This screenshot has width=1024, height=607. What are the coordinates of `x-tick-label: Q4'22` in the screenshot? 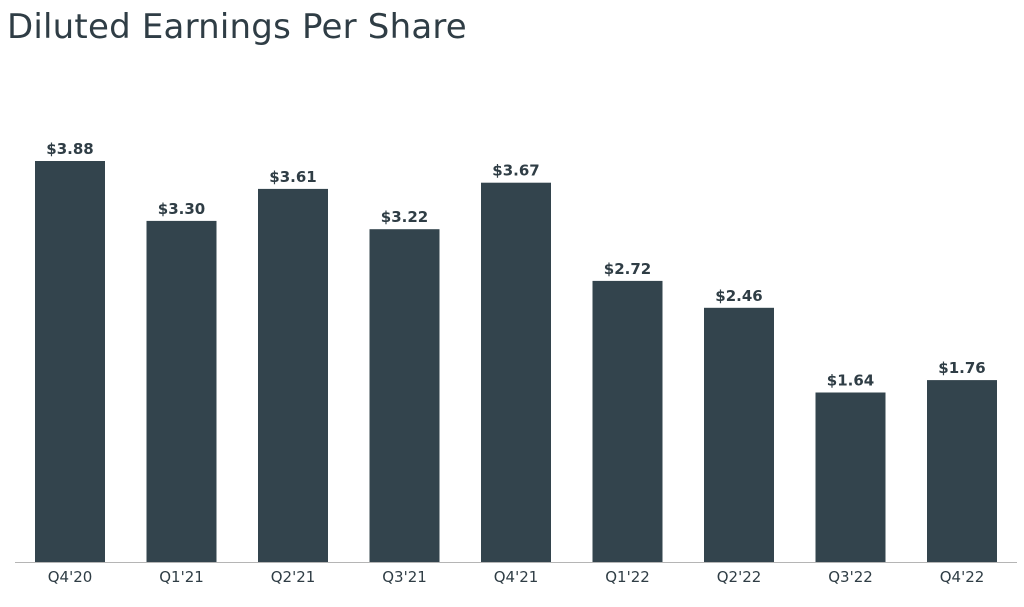 It's located at (962, 577).